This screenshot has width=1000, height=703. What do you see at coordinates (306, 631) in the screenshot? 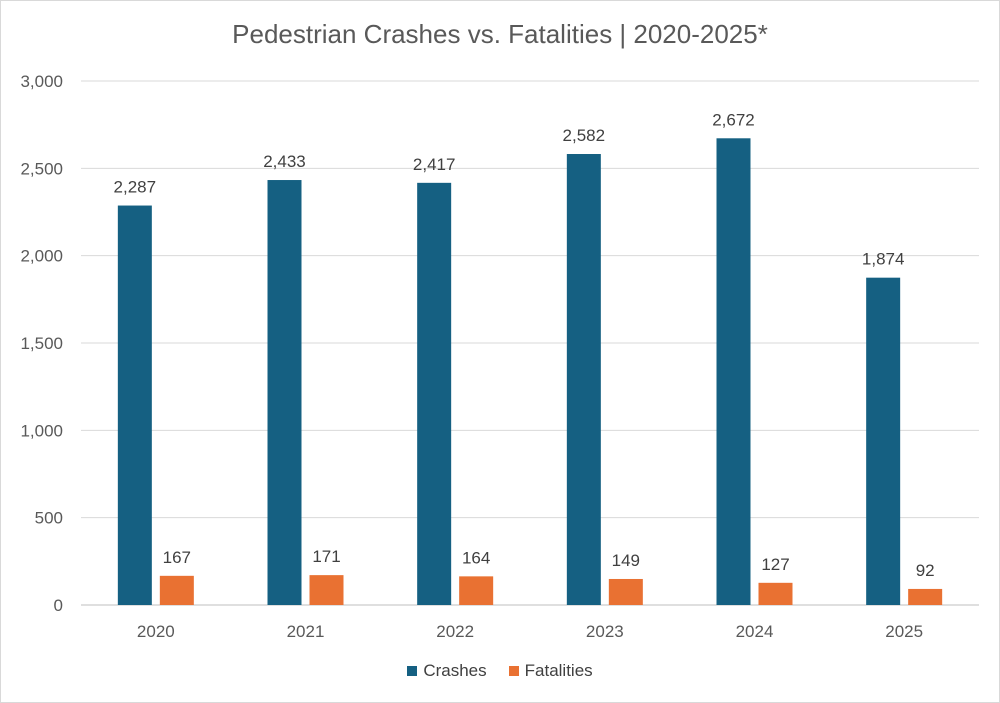
I see `x-tick-label: 2021` at bounding box center [306, 631].